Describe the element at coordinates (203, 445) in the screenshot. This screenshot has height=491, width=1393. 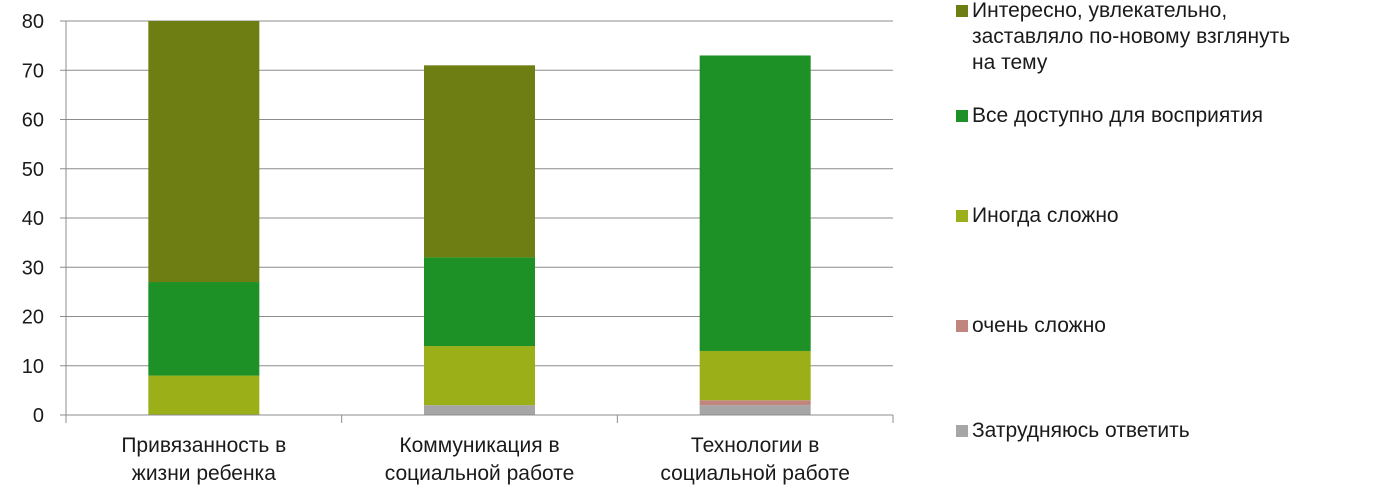
I see `x-category-label-line: Привязанность в` at that location.